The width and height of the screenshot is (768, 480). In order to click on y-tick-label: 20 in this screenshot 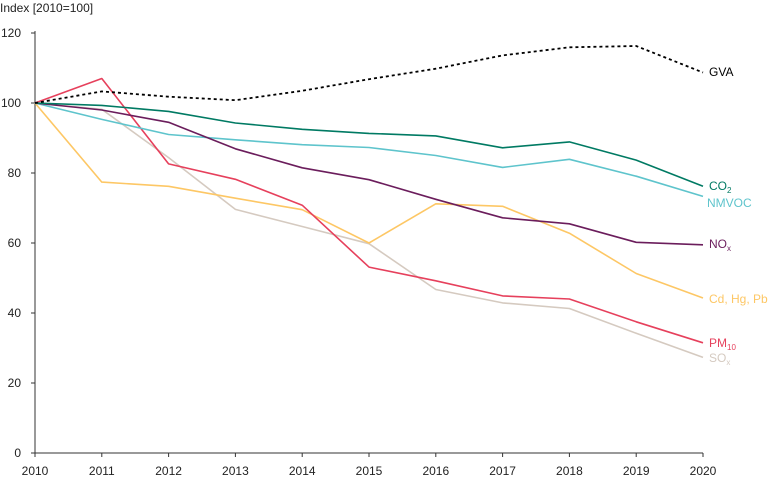, I will do `click(15, 383)`.